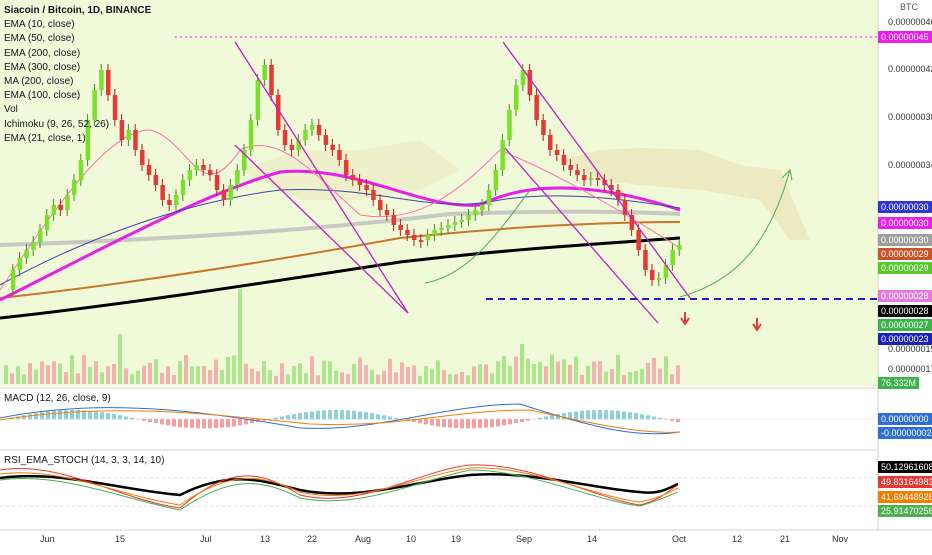 The height and width of the screenshot is (555, 932). I want to click on legend-indicator: MA (200, close), so click(39, 82).